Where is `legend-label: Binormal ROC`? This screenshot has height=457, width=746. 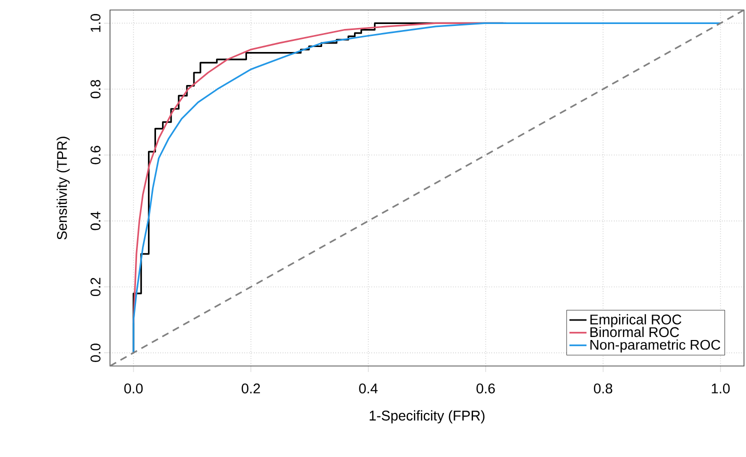
legend-label: Binormal ROC is located at coordinates (634, 332).